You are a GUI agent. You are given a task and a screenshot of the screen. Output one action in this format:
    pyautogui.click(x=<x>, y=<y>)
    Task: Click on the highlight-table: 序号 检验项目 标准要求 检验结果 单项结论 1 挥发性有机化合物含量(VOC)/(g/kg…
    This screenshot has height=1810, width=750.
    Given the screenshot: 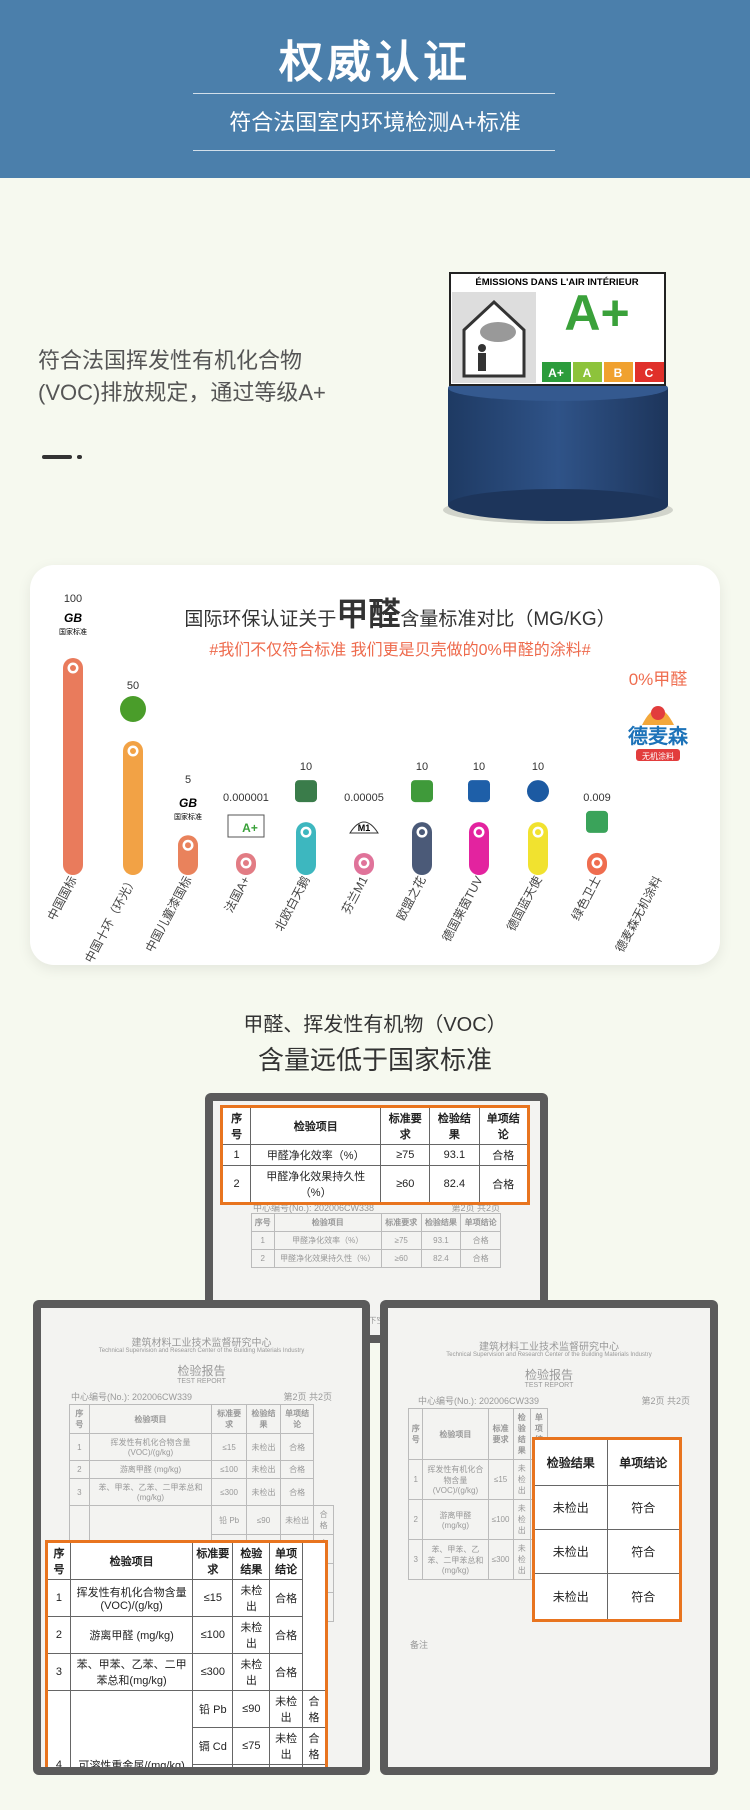 What is the action you would take?
    pyautogui.click(x=186, y=1653)
    